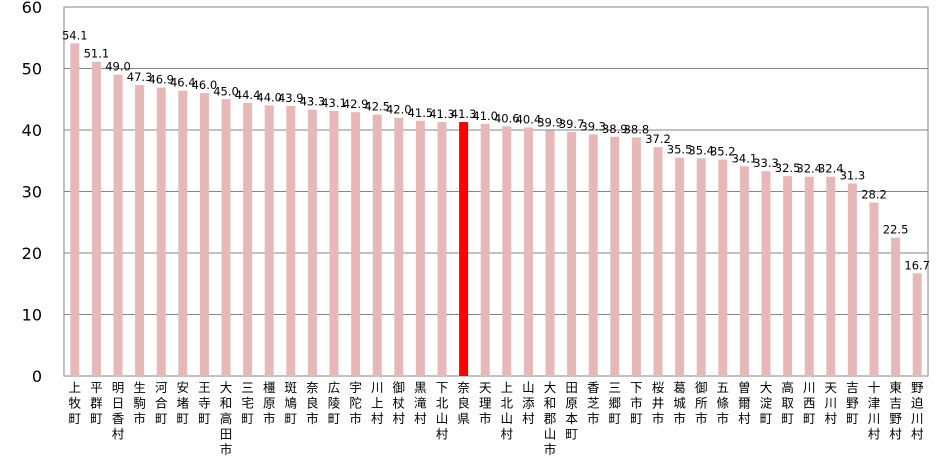  I want to click on x-tick-label: 三宅町, so click(247, 403).